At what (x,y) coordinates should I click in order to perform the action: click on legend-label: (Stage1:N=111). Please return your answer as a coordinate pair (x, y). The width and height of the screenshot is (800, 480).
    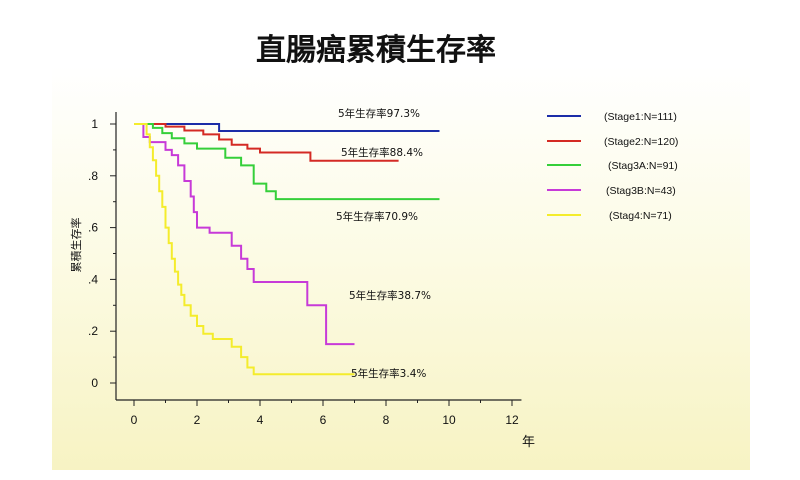
    Looking at the image, I should click on (640, 117).